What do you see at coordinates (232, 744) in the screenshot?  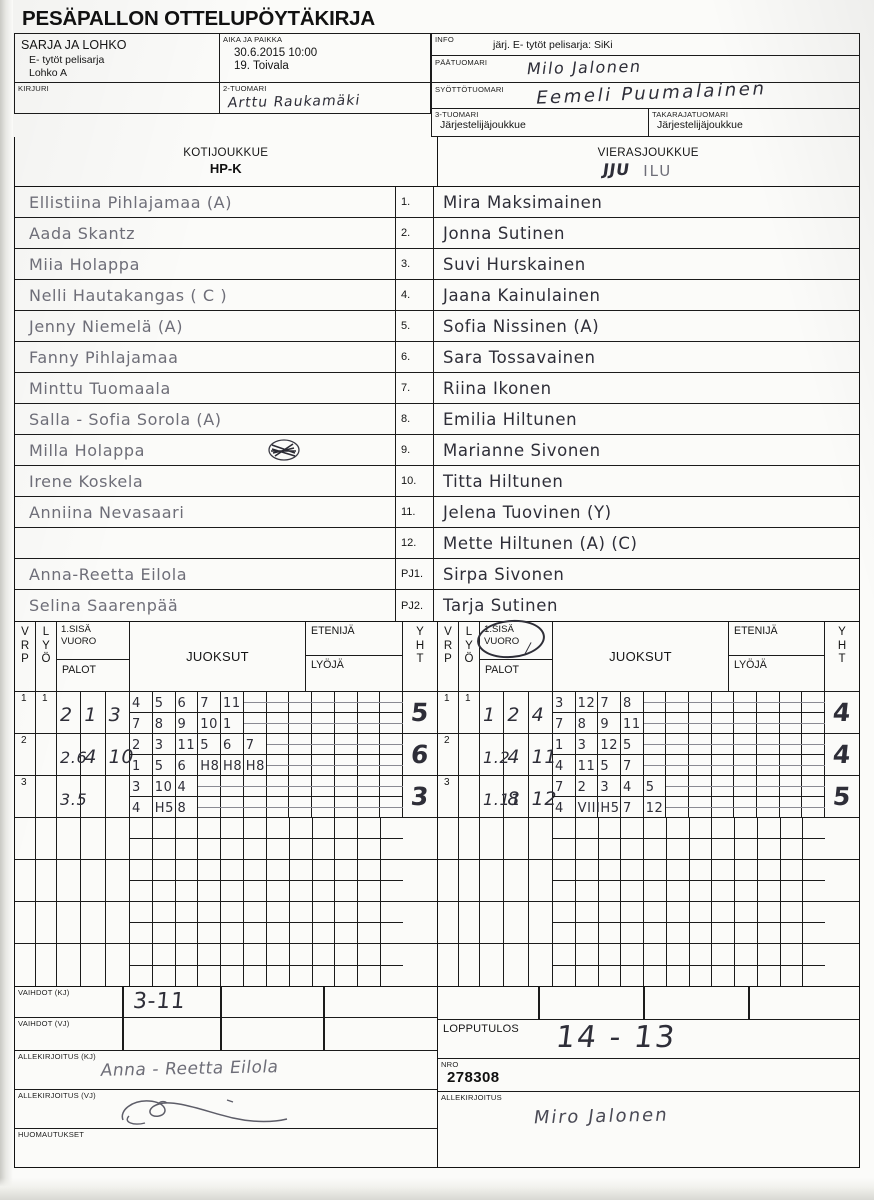 I see `home-run-cell: 6` at bounding box center [232, 744].